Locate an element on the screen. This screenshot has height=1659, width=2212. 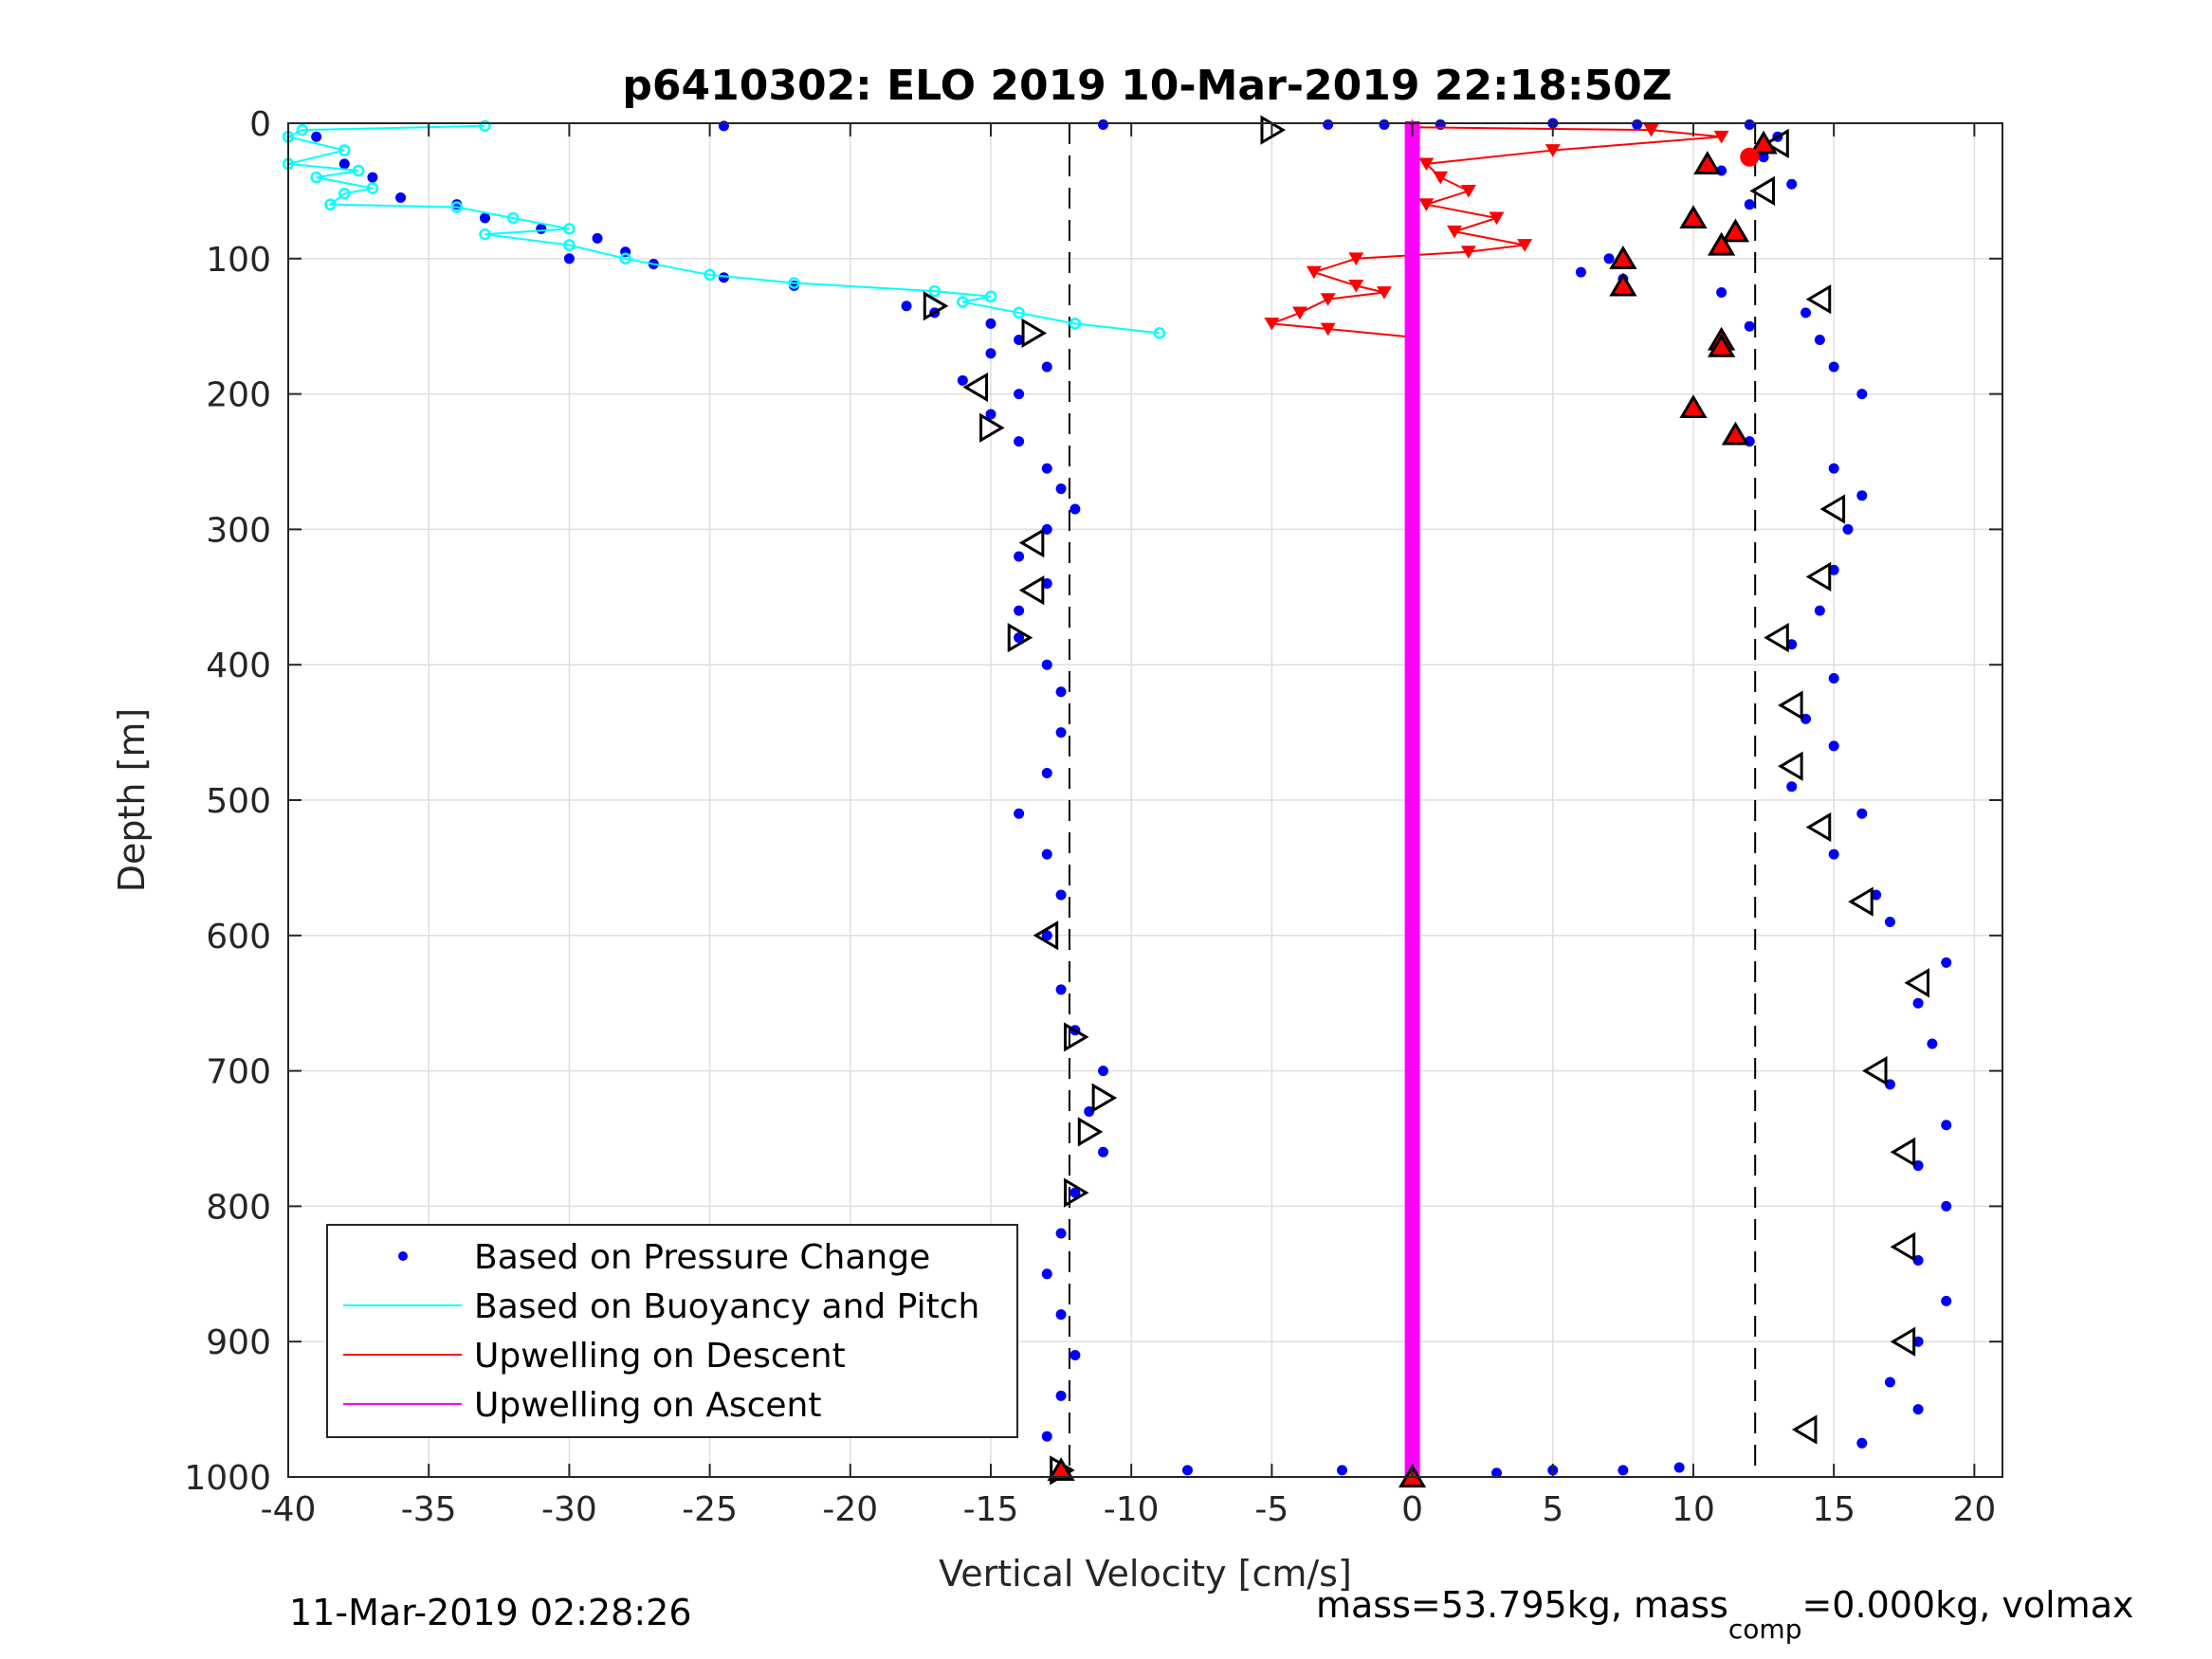
x-tick-label: -5 is located at coordinates (1271, 1509).